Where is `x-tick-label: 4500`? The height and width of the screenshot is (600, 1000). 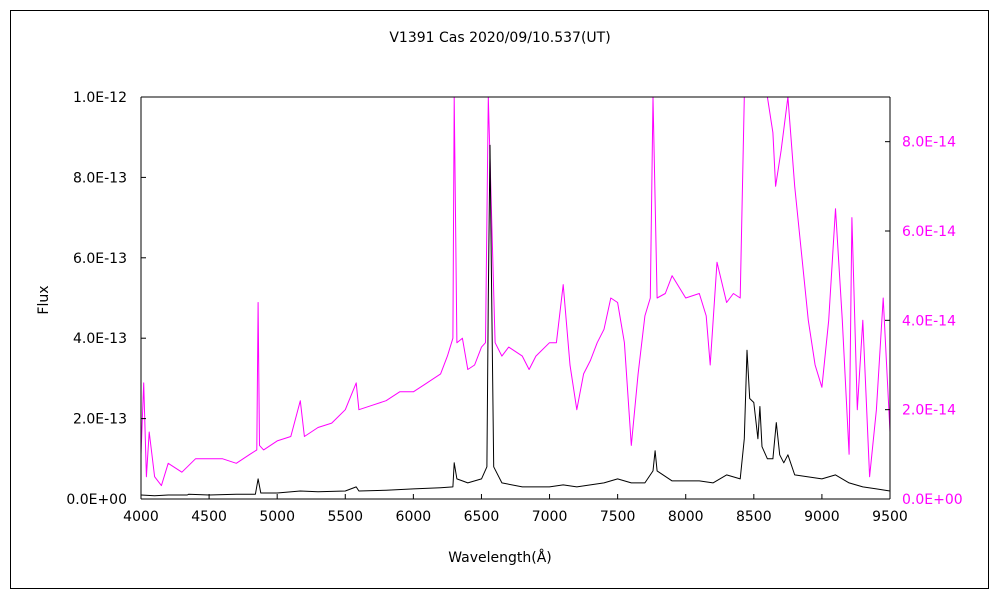 x-tick-label: 4500 is located at coordinates (209, 517).